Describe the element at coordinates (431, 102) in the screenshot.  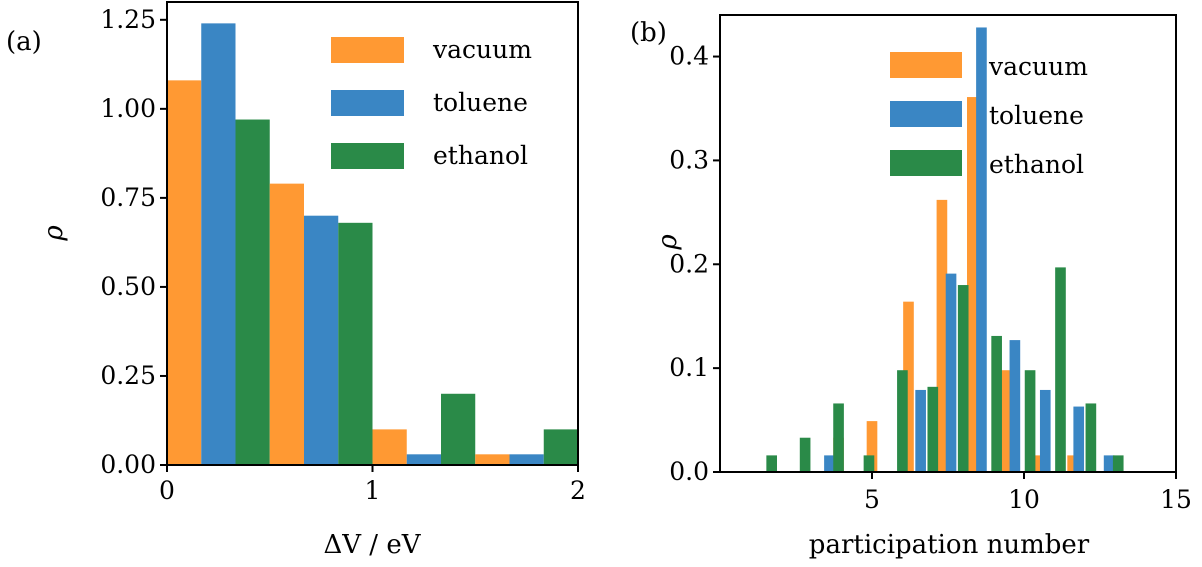
I see `panel-a-legend: vacuum toluene ethanol` at that location.